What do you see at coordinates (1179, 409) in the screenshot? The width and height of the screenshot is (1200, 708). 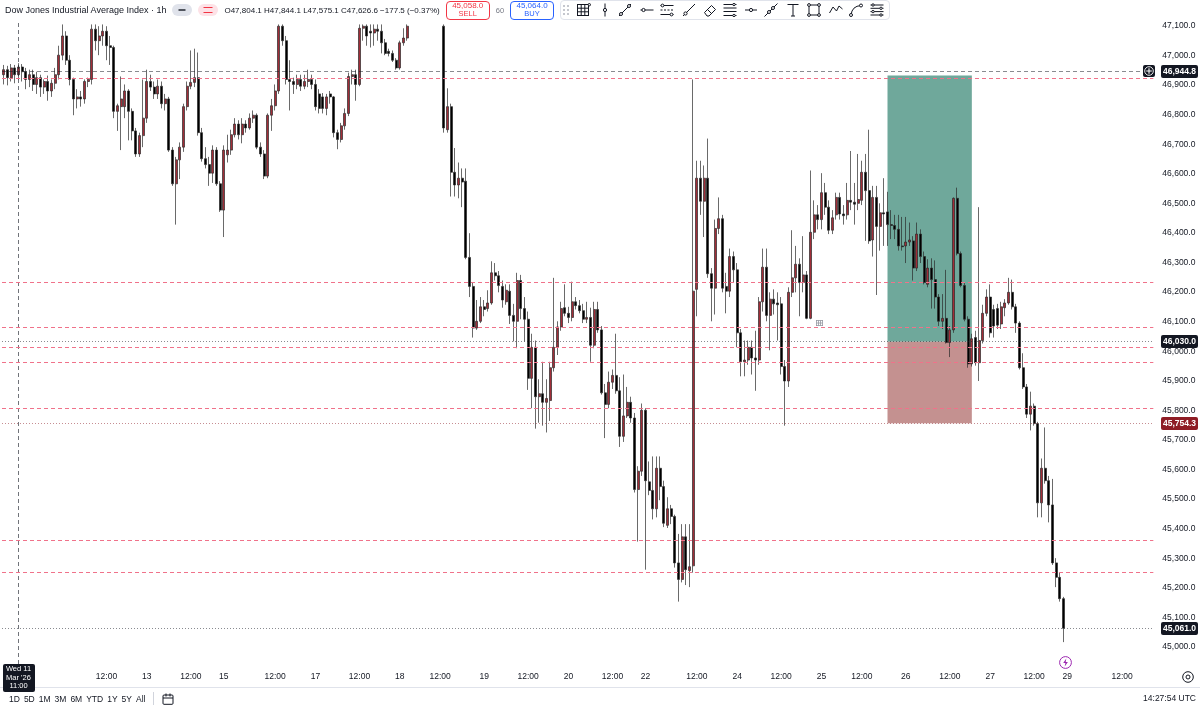 I see `y-tick-label: 45,800.0` at bounding box center [1179, 409].